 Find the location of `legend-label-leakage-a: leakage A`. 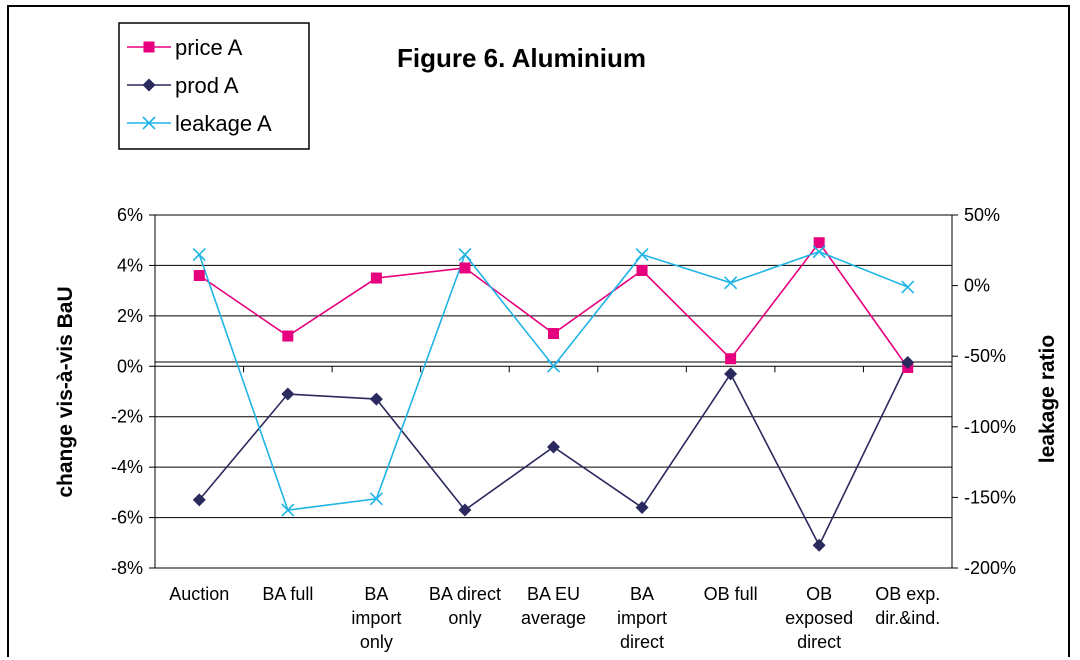

legend-label-leakage-a: leakage A is located at coordinates (223, 123).